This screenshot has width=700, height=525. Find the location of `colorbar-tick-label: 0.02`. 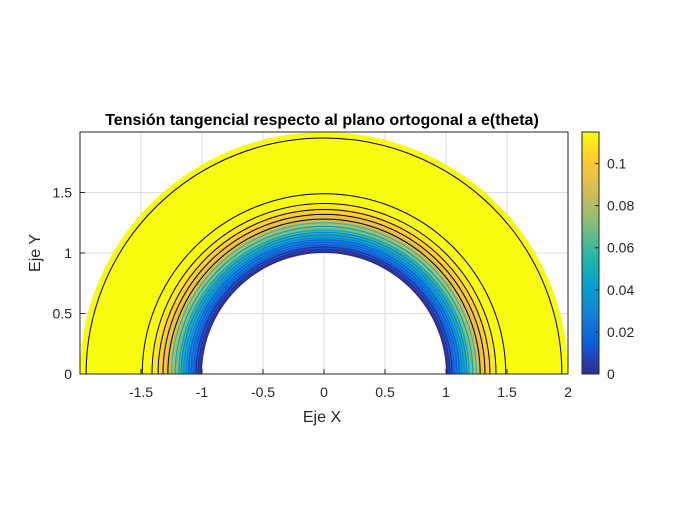

colorbar-tick-label: 0.02 is located at coordinates (620, 332).